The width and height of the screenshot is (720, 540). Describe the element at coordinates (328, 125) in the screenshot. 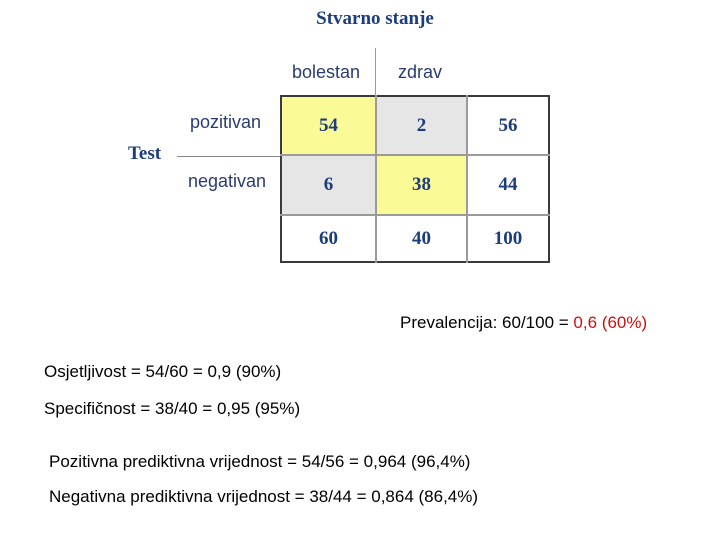

I see `cell-true-positive: 54` at that location.